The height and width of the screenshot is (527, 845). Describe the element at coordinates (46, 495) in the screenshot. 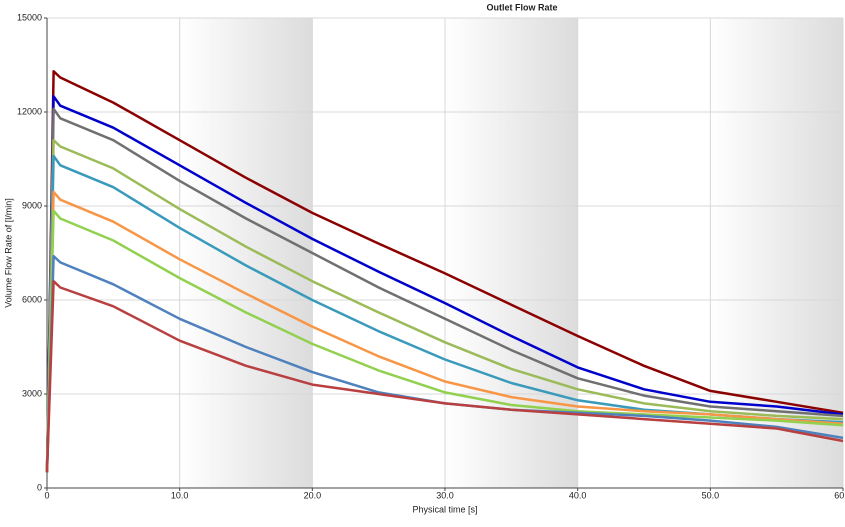

I see `x-tick-label: 0` at that location.